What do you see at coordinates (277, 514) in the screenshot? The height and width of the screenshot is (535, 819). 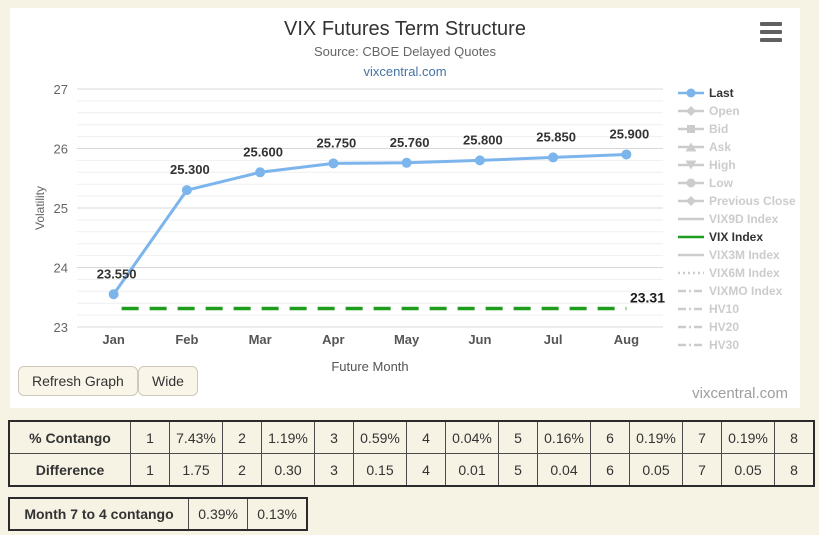 I see `value-cell: 0.13%` at bounding box center [277, 514].